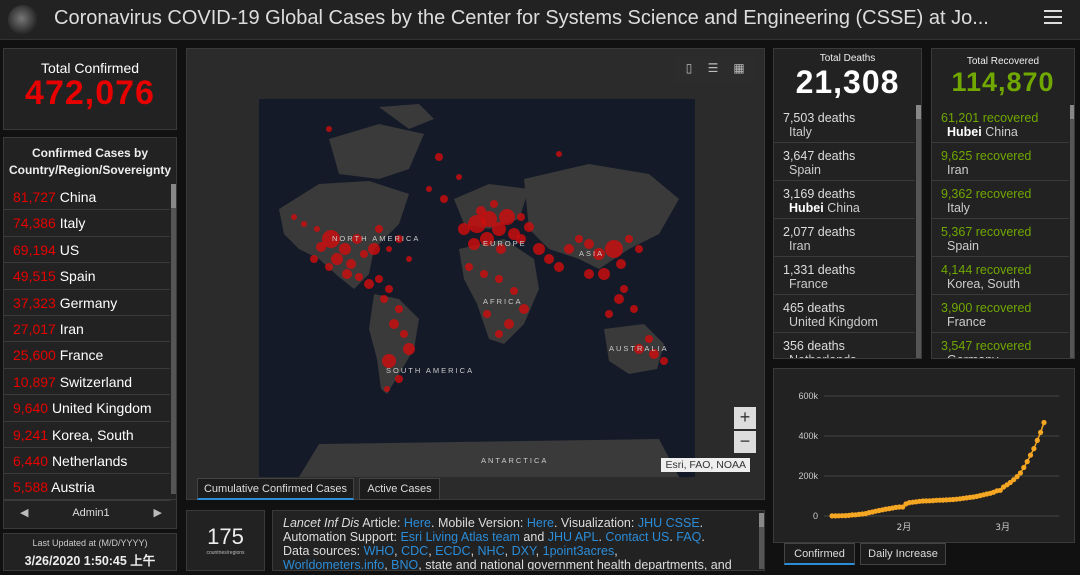 This screenshot has height=575, width=1080. What do you see at coordinates (689, 537) in the screenshot?
I see `faq-link: FAQ` at bounding box center [689, 537].